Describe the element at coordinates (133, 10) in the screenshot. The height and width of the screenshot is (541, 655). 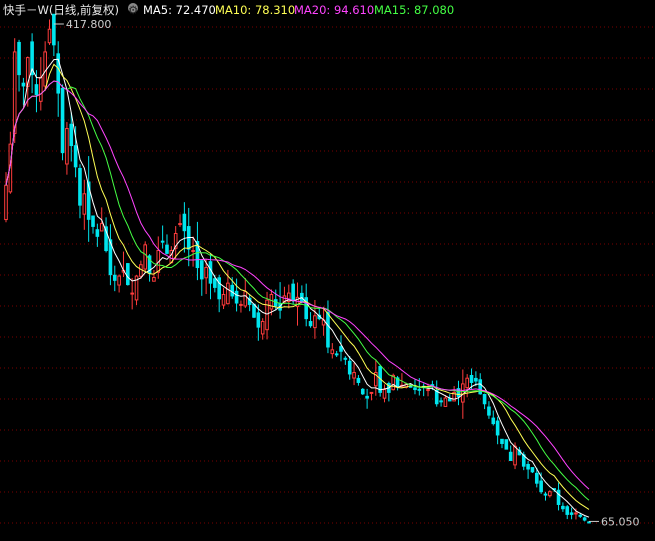
I see `settings-gear-icon: ⚙` at that location.